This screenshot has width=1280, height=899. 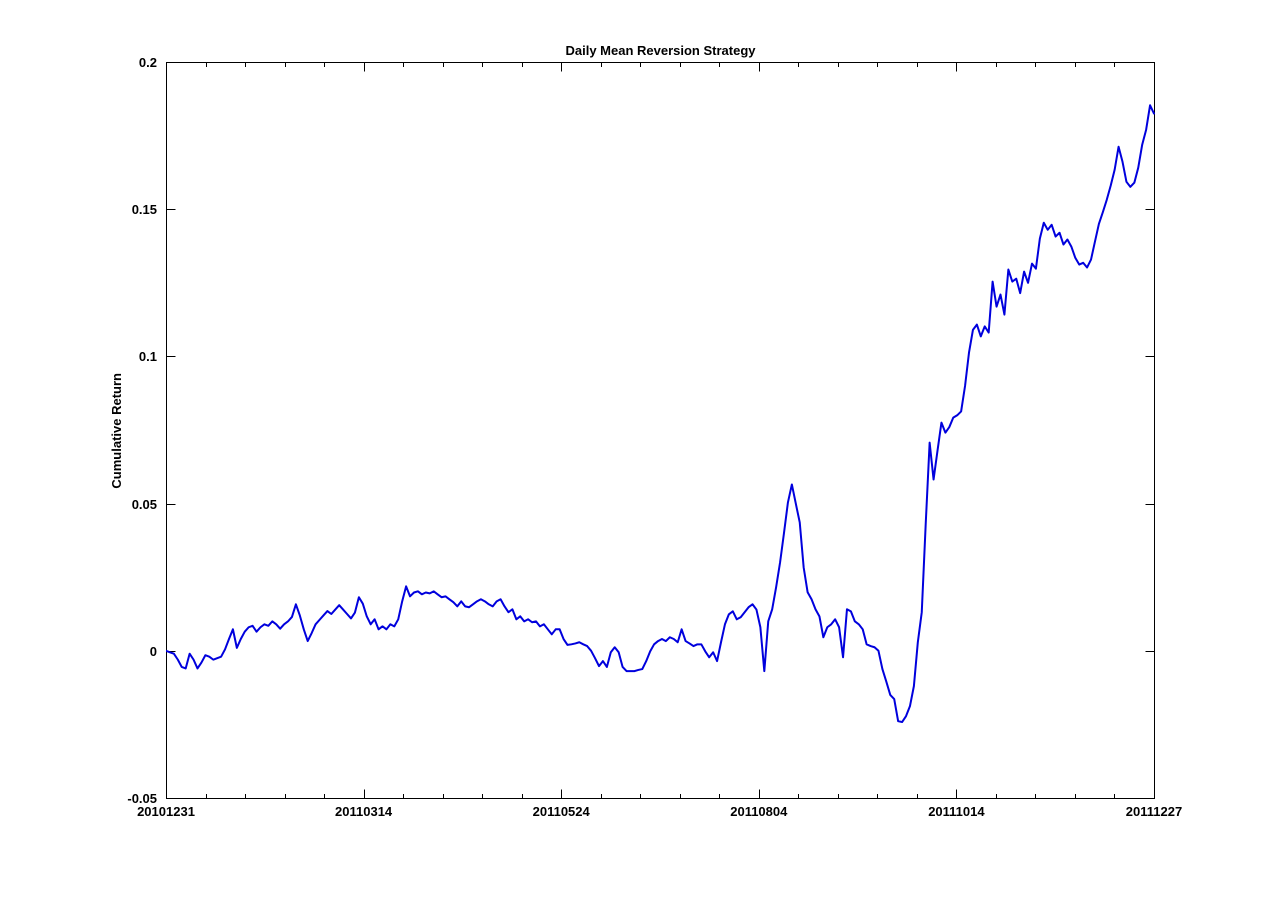 I want to click on x-tick-label: 20101231, so click(x=166, y=811).